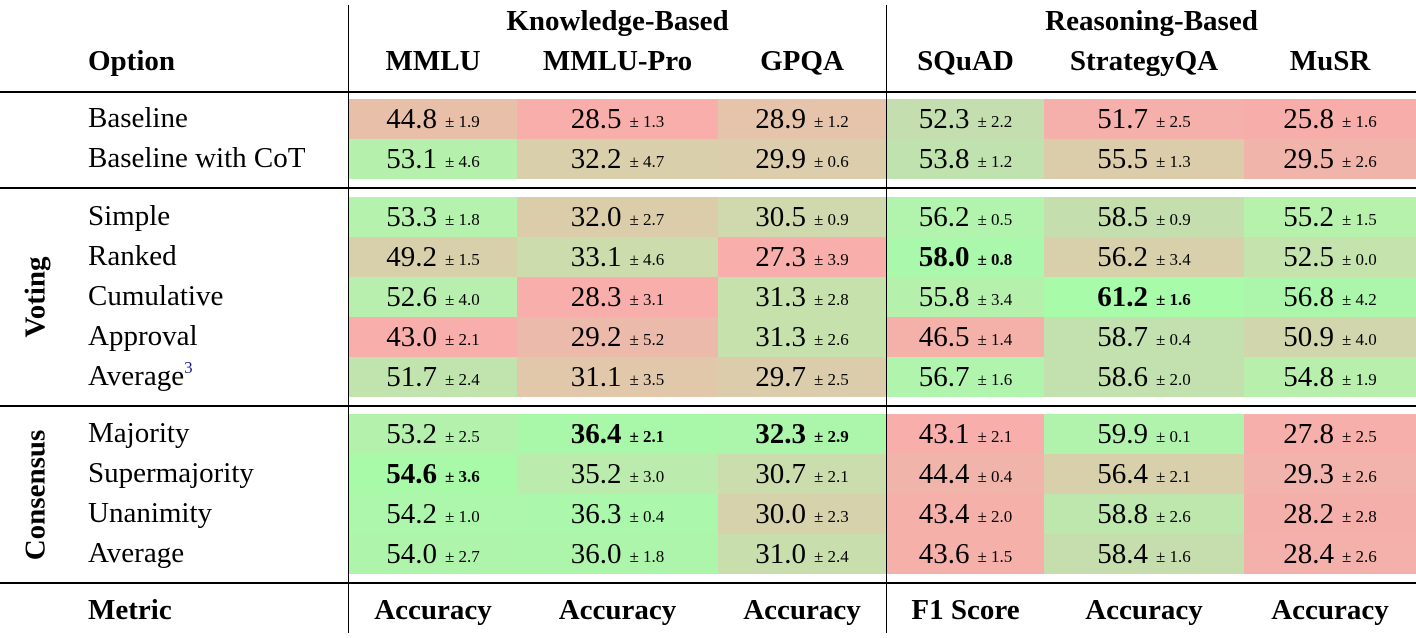 This screenshot has width=1416, height=638. I want to click on cell-error: ± 1.2, so click(831, 121).